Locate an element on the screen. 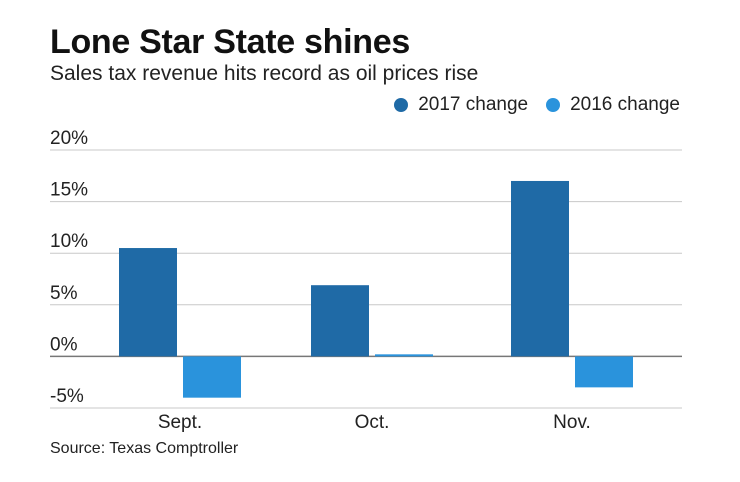 The height and width of the screenshot is (482, 740). bar-2016-sept is located at coordinates (212, 377).